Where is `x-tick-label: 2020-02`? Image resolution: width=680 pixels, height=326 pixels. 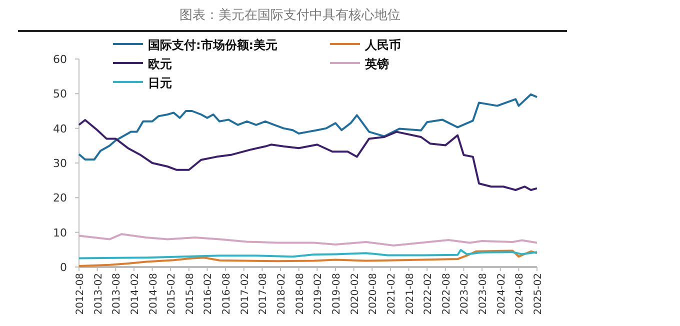
x-tick-label: 2020-02 is located at coordinates (355, 294).